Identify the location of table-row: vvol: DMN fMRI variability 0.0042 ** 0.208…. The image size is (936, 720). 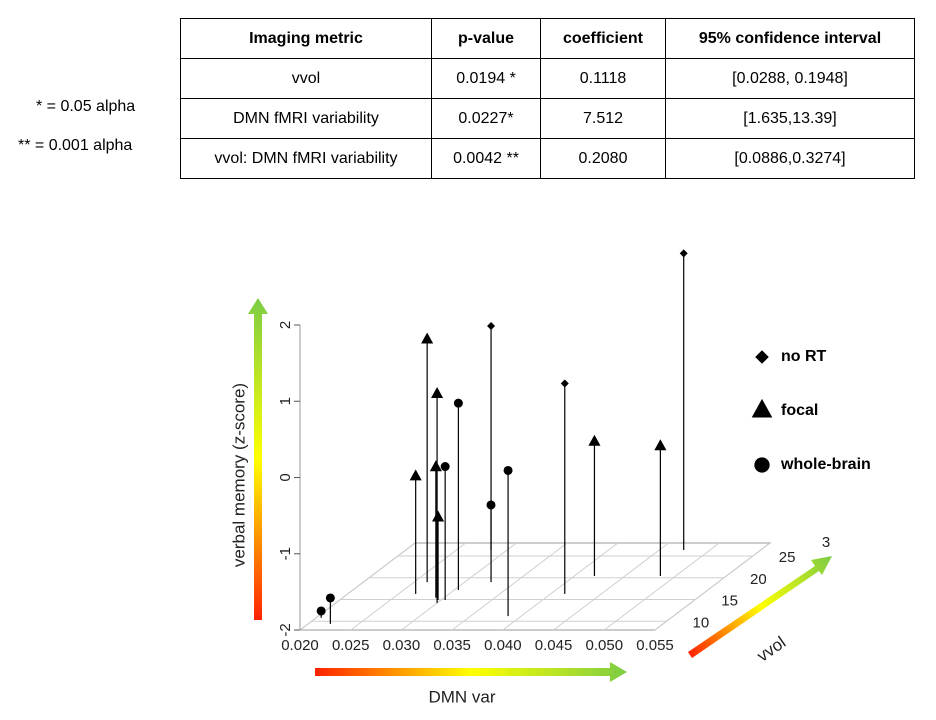
(547, 158).